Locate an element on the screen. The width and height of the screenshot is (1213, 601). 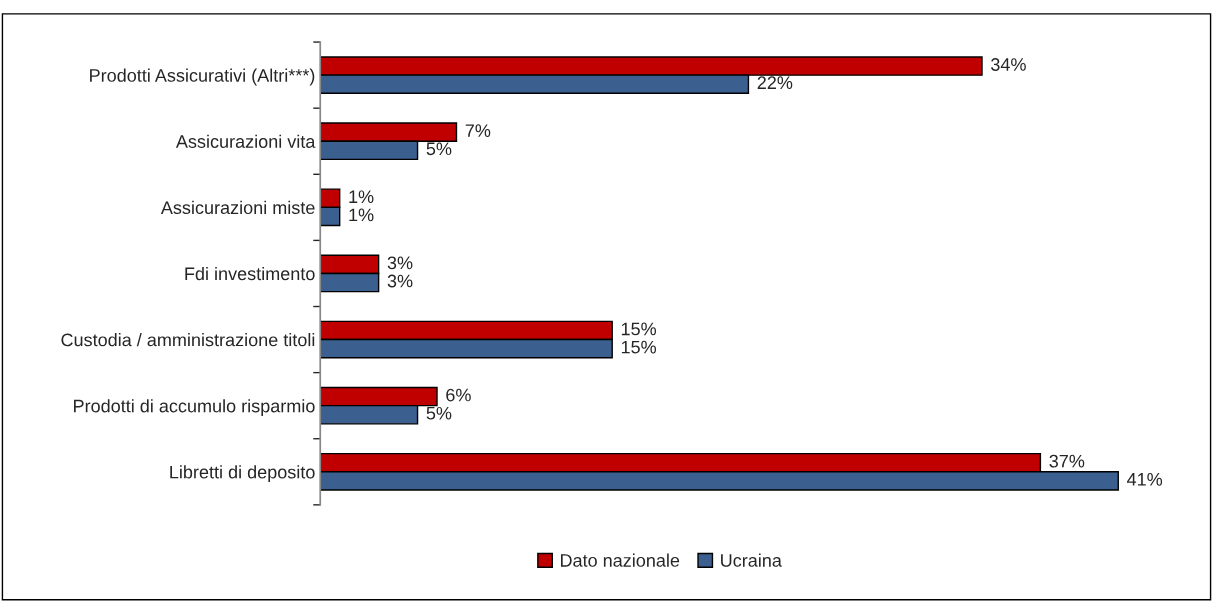
y-tick-label: Prodotti di accumulo risparmio is located at coordinates (194, 407).